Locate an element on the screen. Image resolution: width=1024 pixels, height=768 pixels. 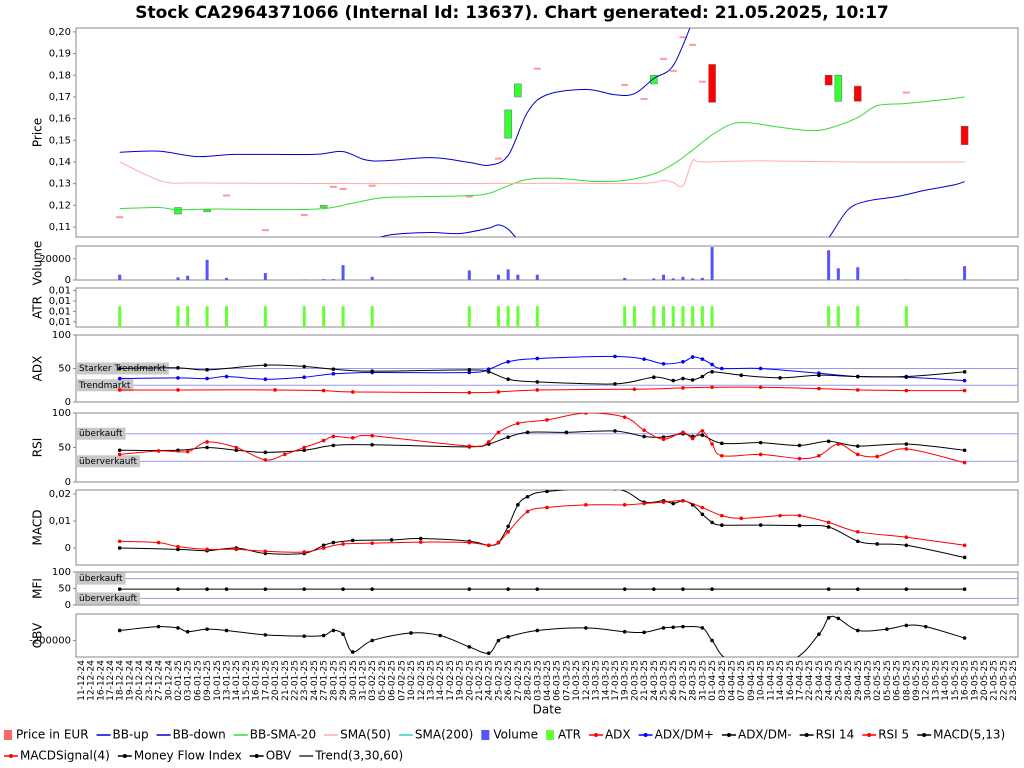
y-axis-label: Volume is located at coordinates (38, 263).